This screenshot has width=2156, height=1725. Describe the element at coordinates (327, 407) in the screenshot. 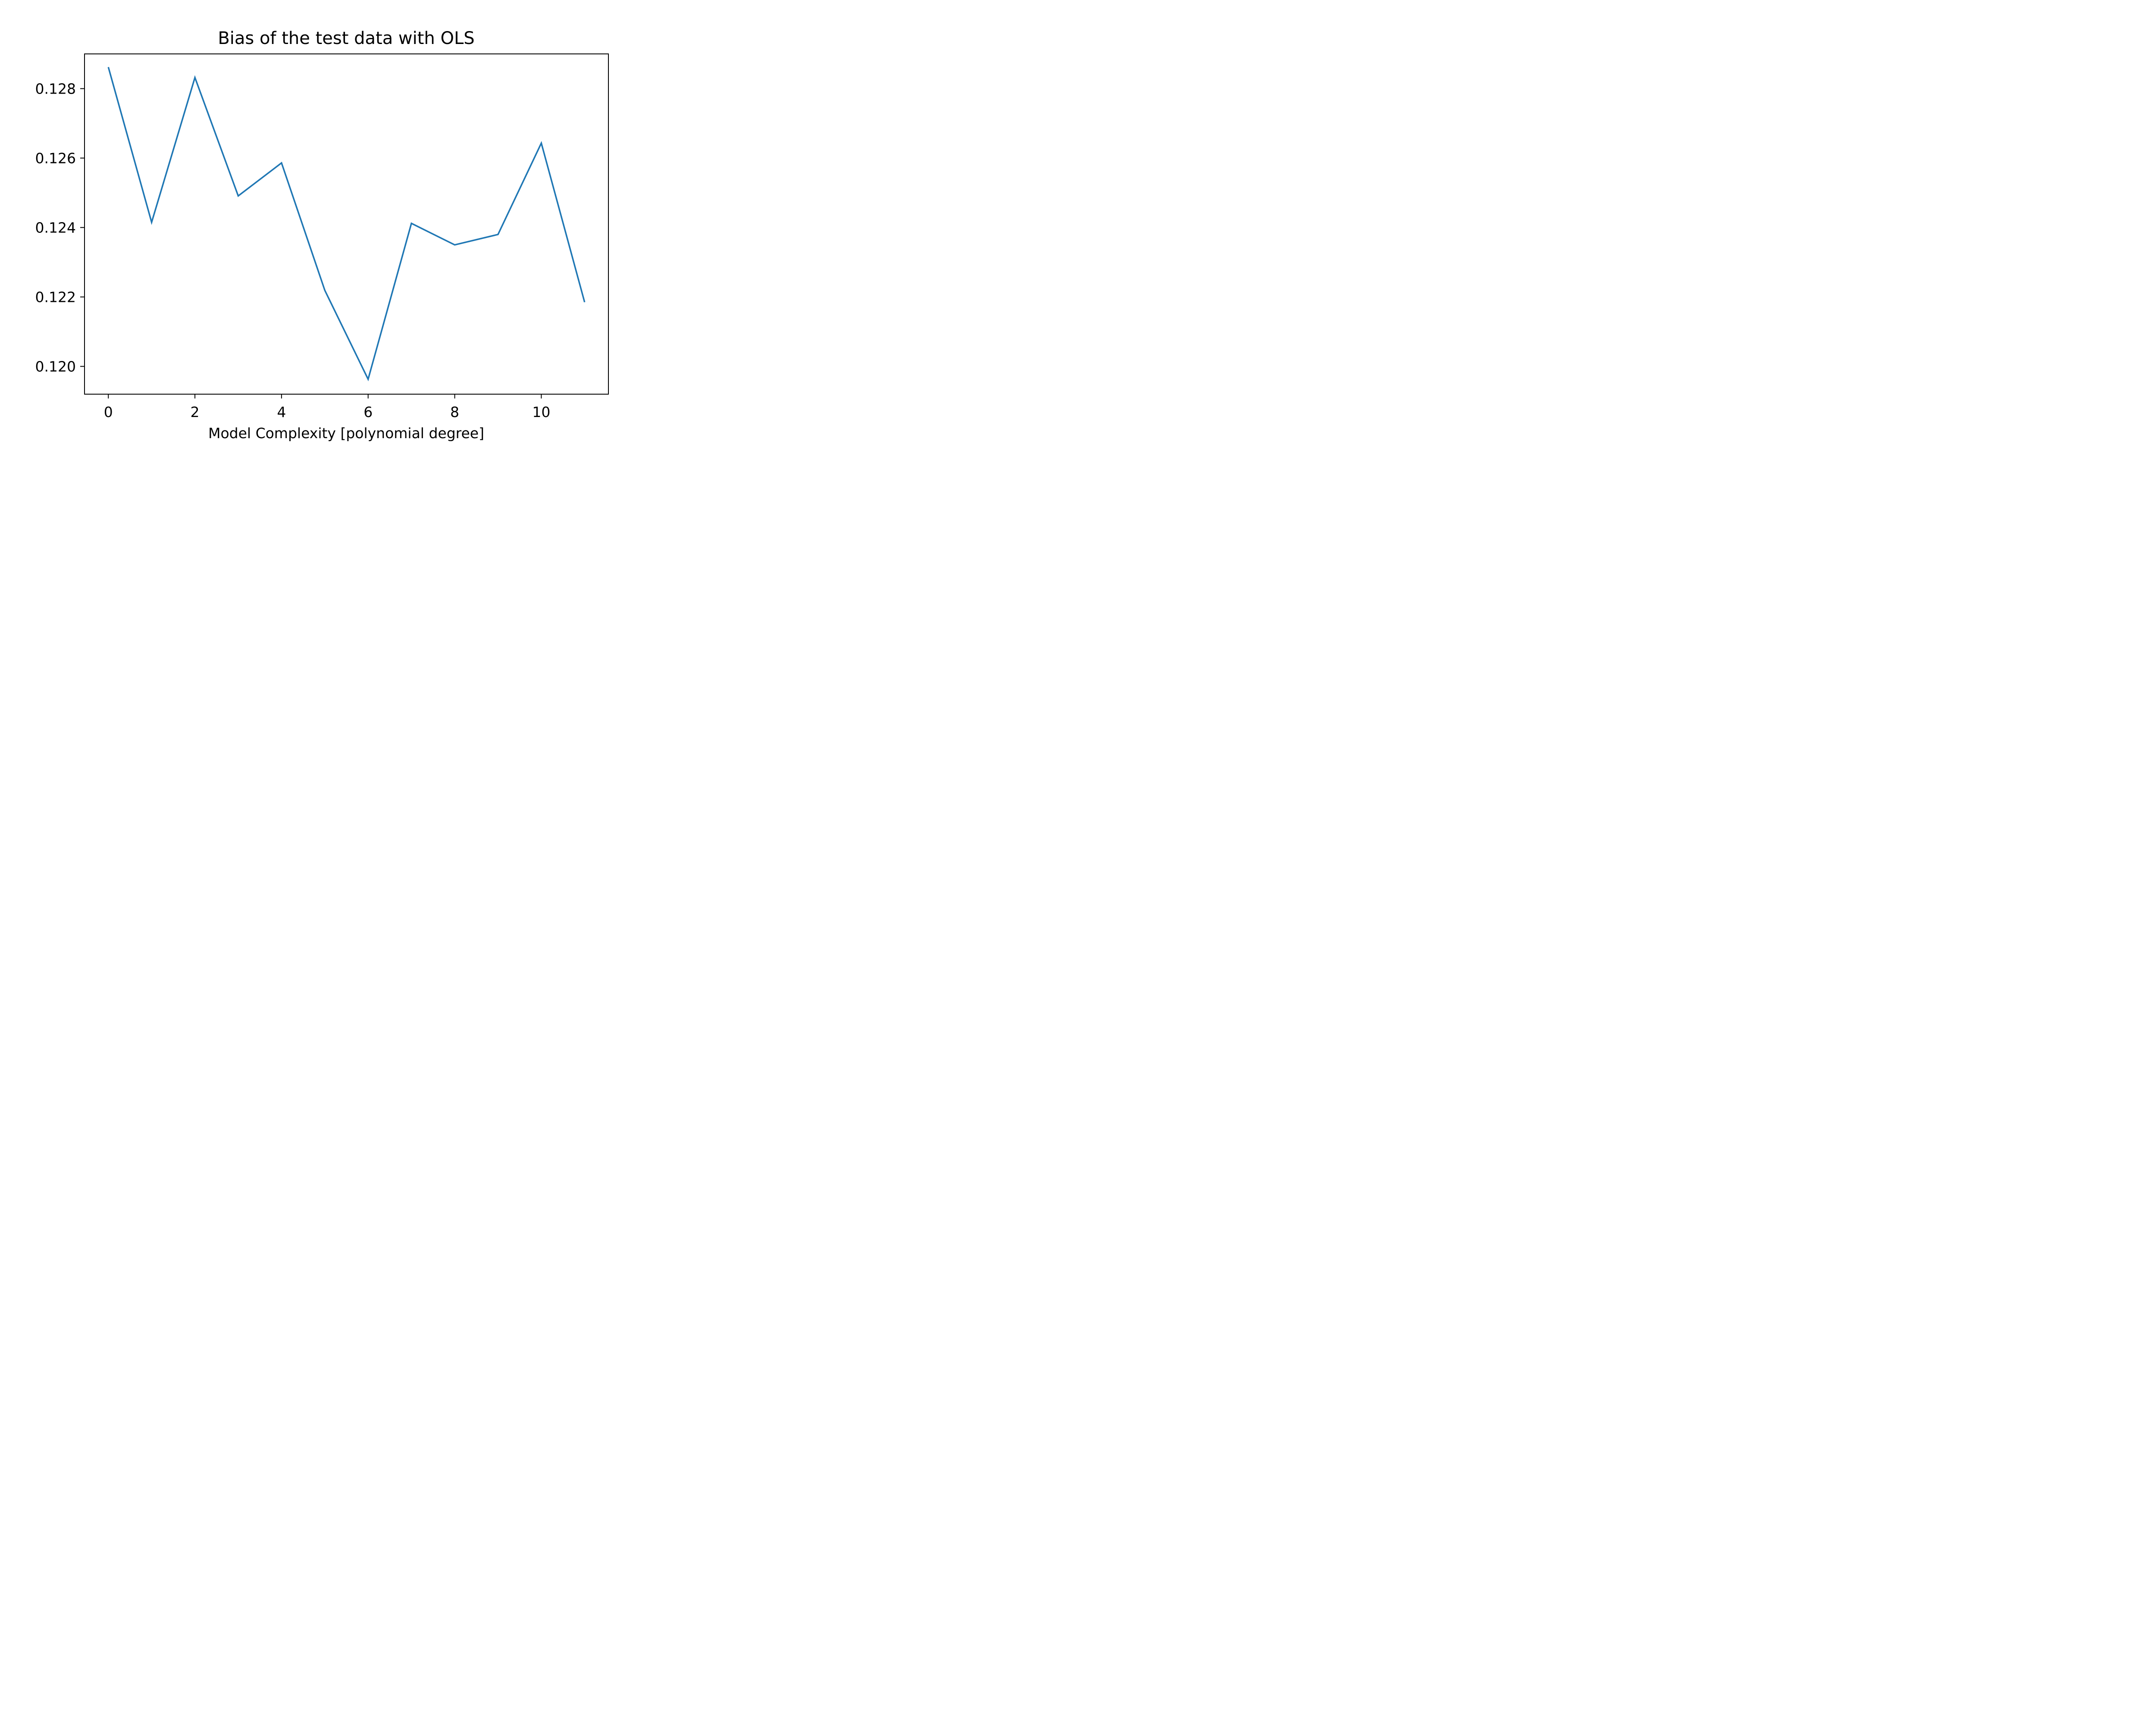

I see `x-axis: 0 2 4 6 8 10` at that location.